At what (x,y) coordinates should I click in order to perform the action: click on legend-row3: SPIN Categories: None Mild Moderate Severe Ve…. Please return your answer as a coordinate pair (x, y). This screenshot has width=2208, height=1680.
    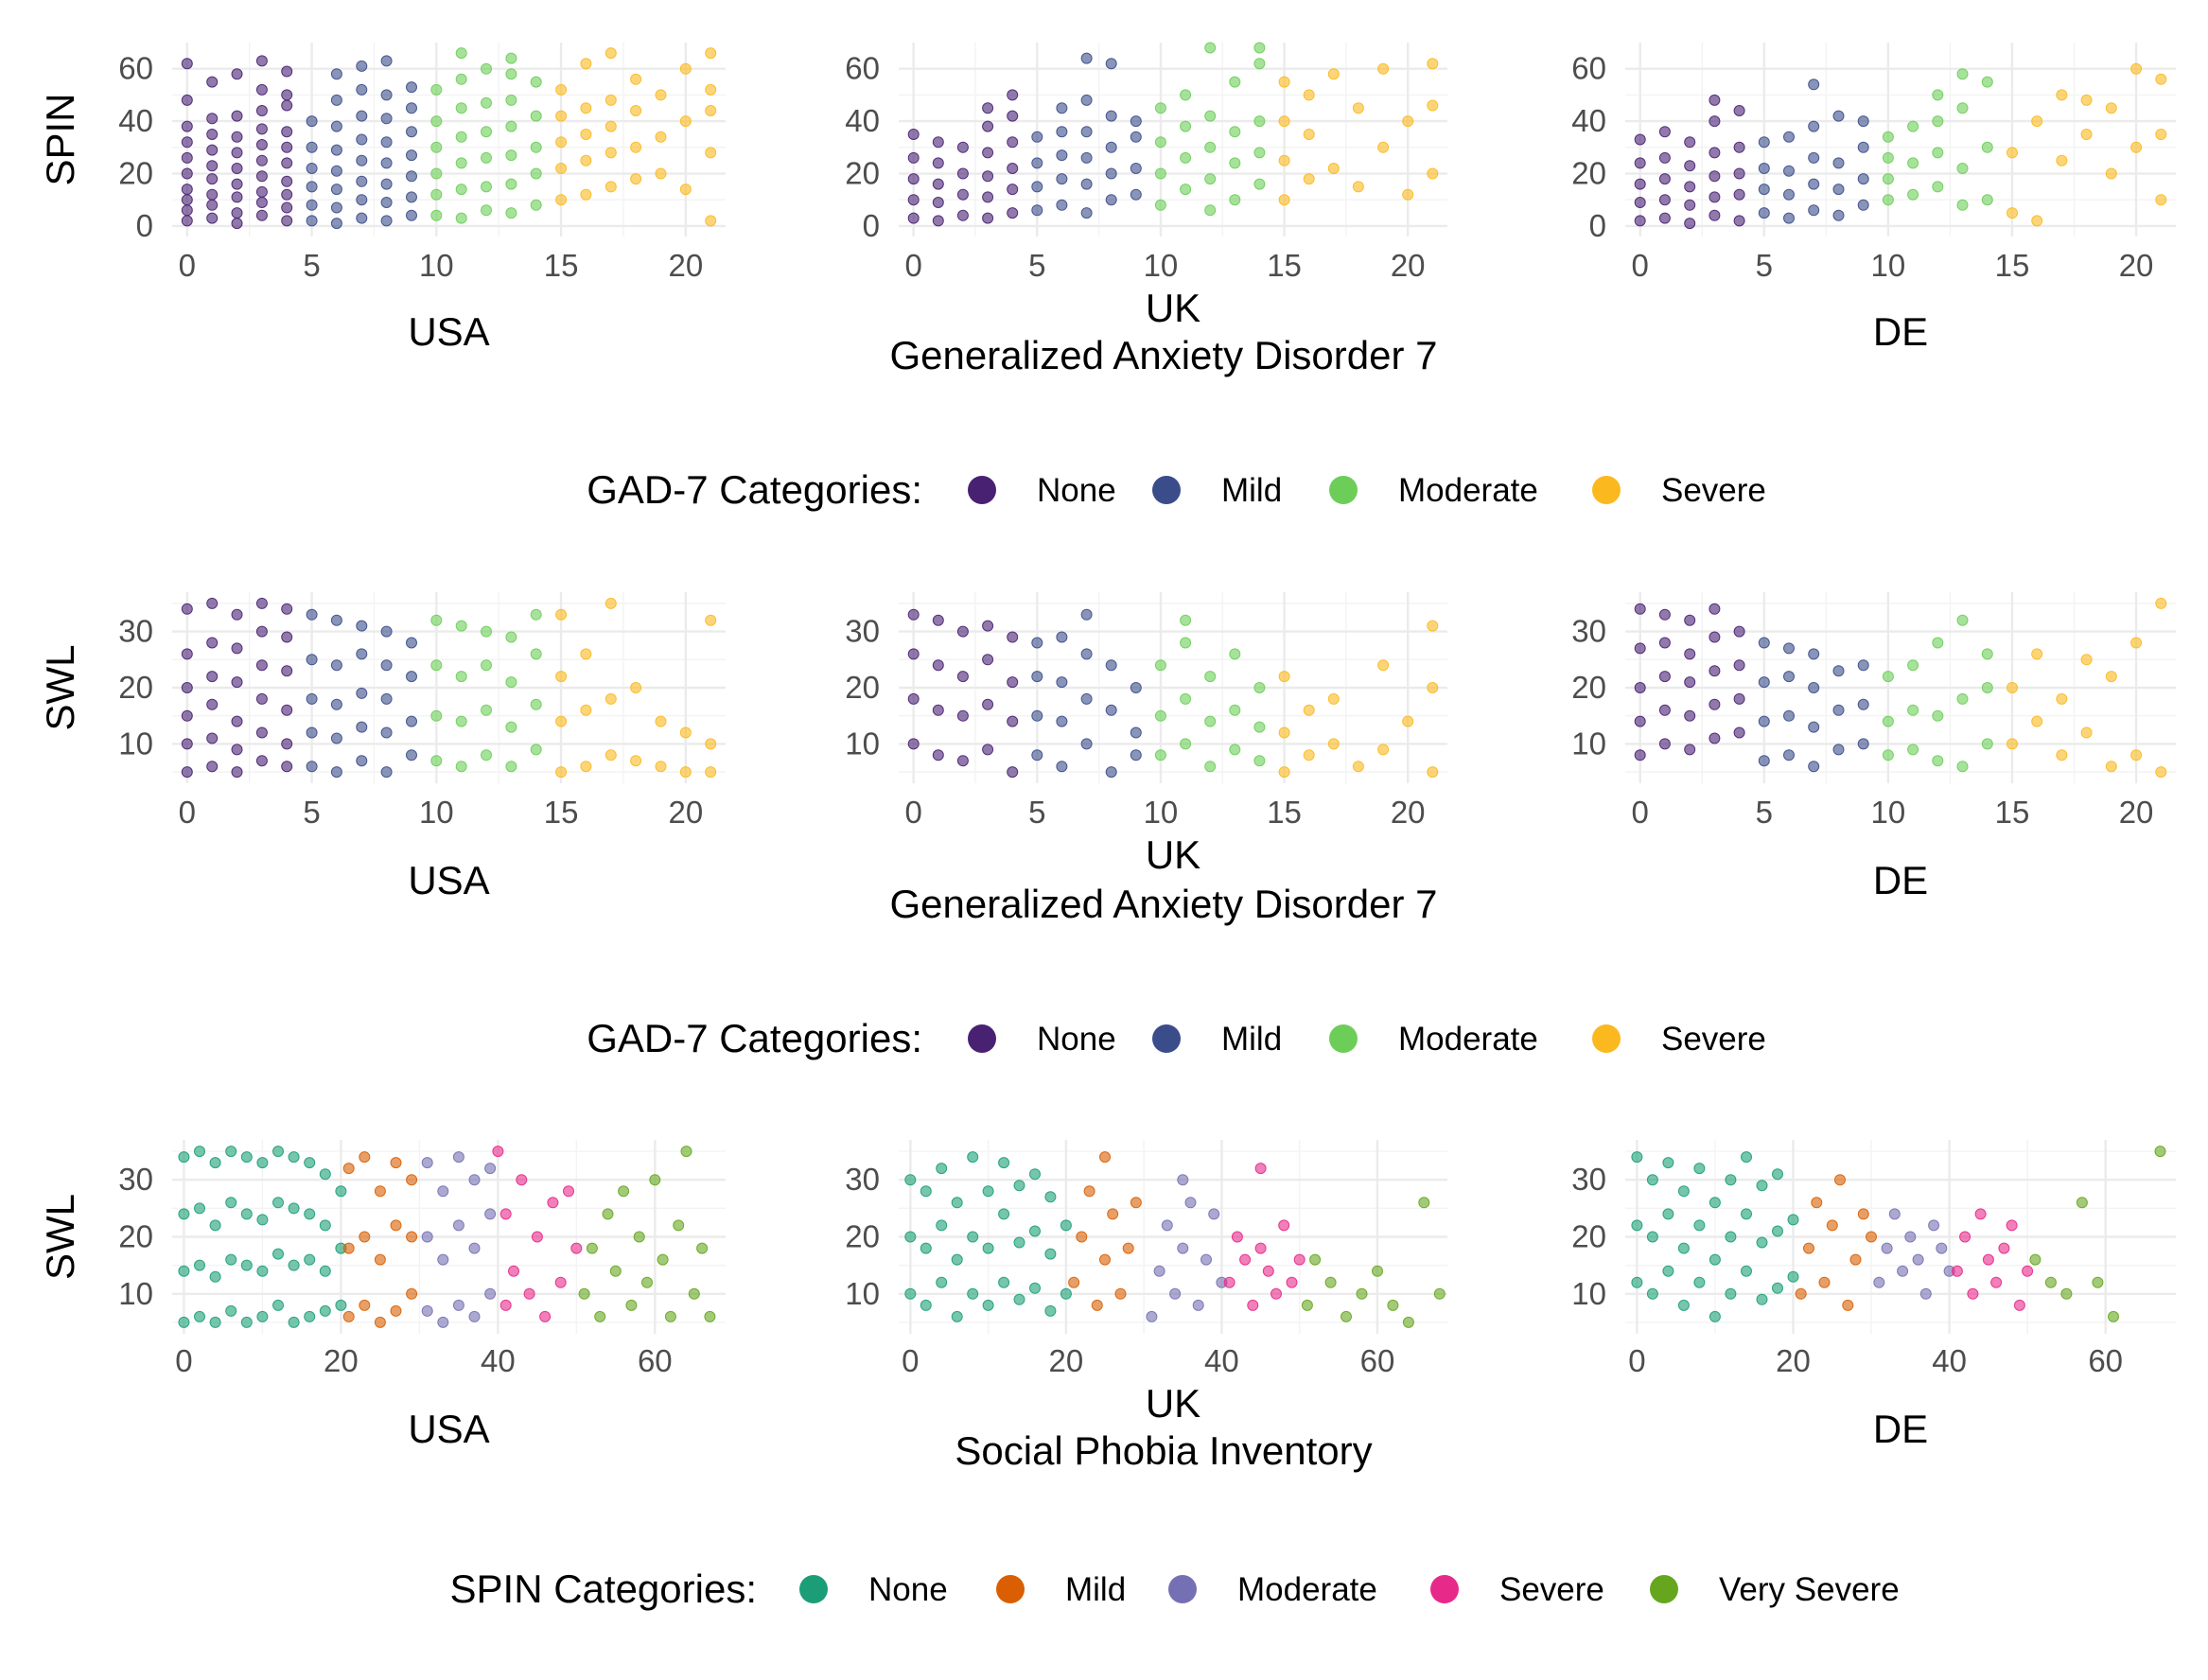
    Looking at the image, I should click on (1175, 1589).